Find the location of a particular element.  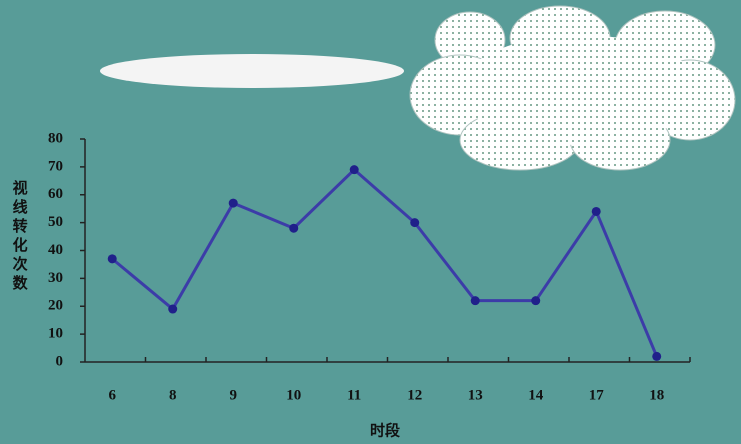

x-tick-label: 13 is located at coordinates (475, 395).